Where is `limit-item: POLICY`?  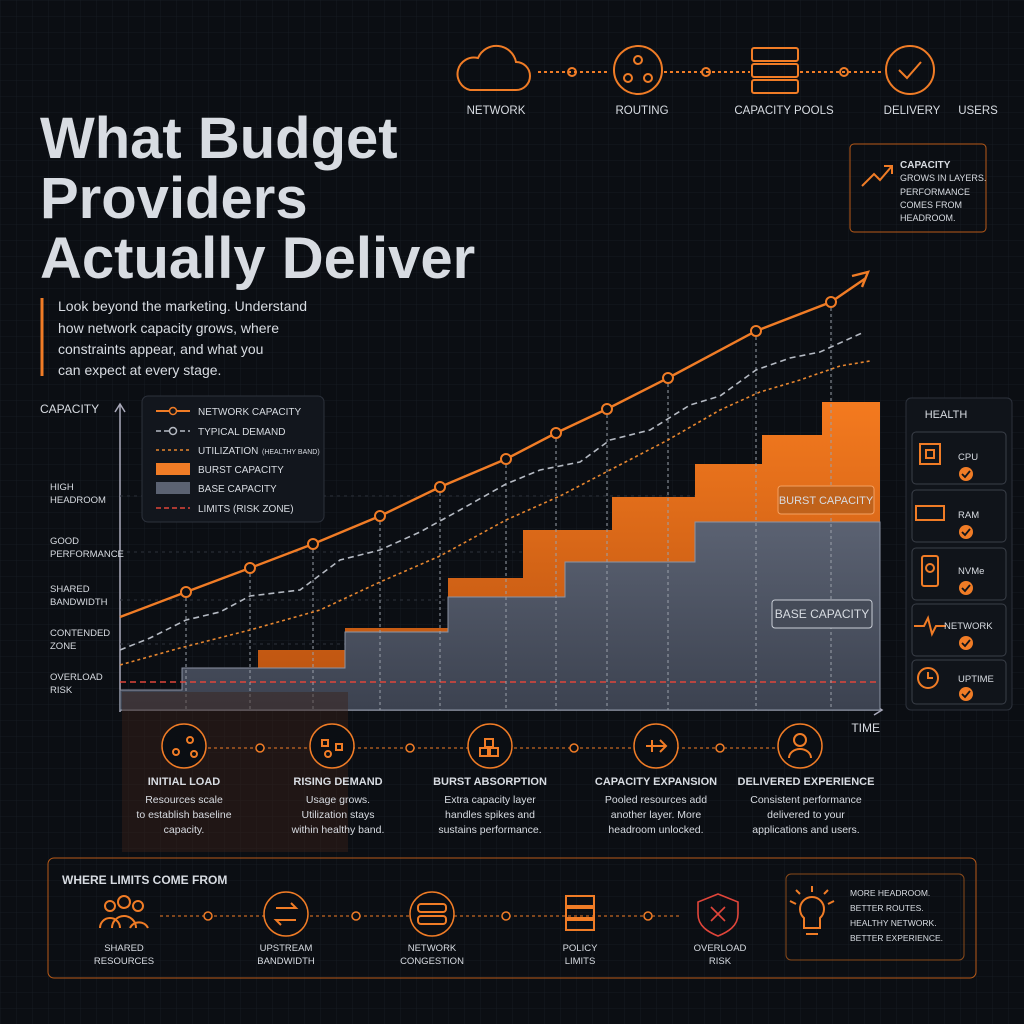 limit-item: POLICY is located at coordinates (581, 948).